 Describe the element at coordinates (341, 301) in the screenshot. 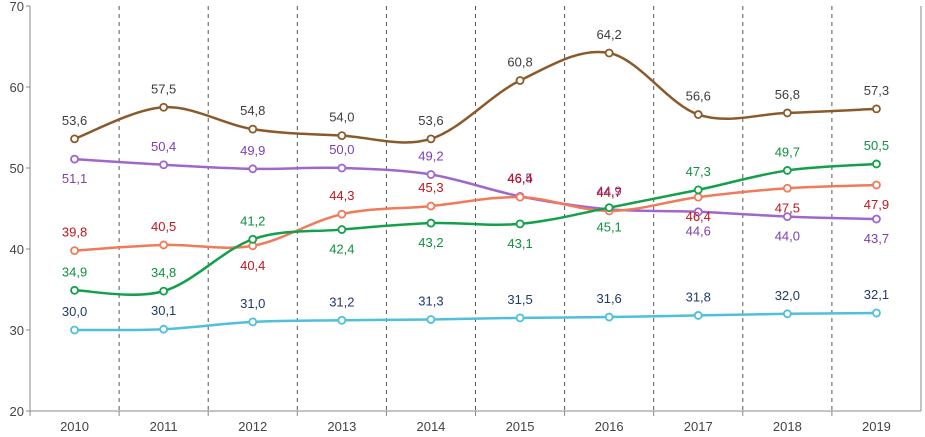

I see `data-label-cyan: 31,2` at that location.